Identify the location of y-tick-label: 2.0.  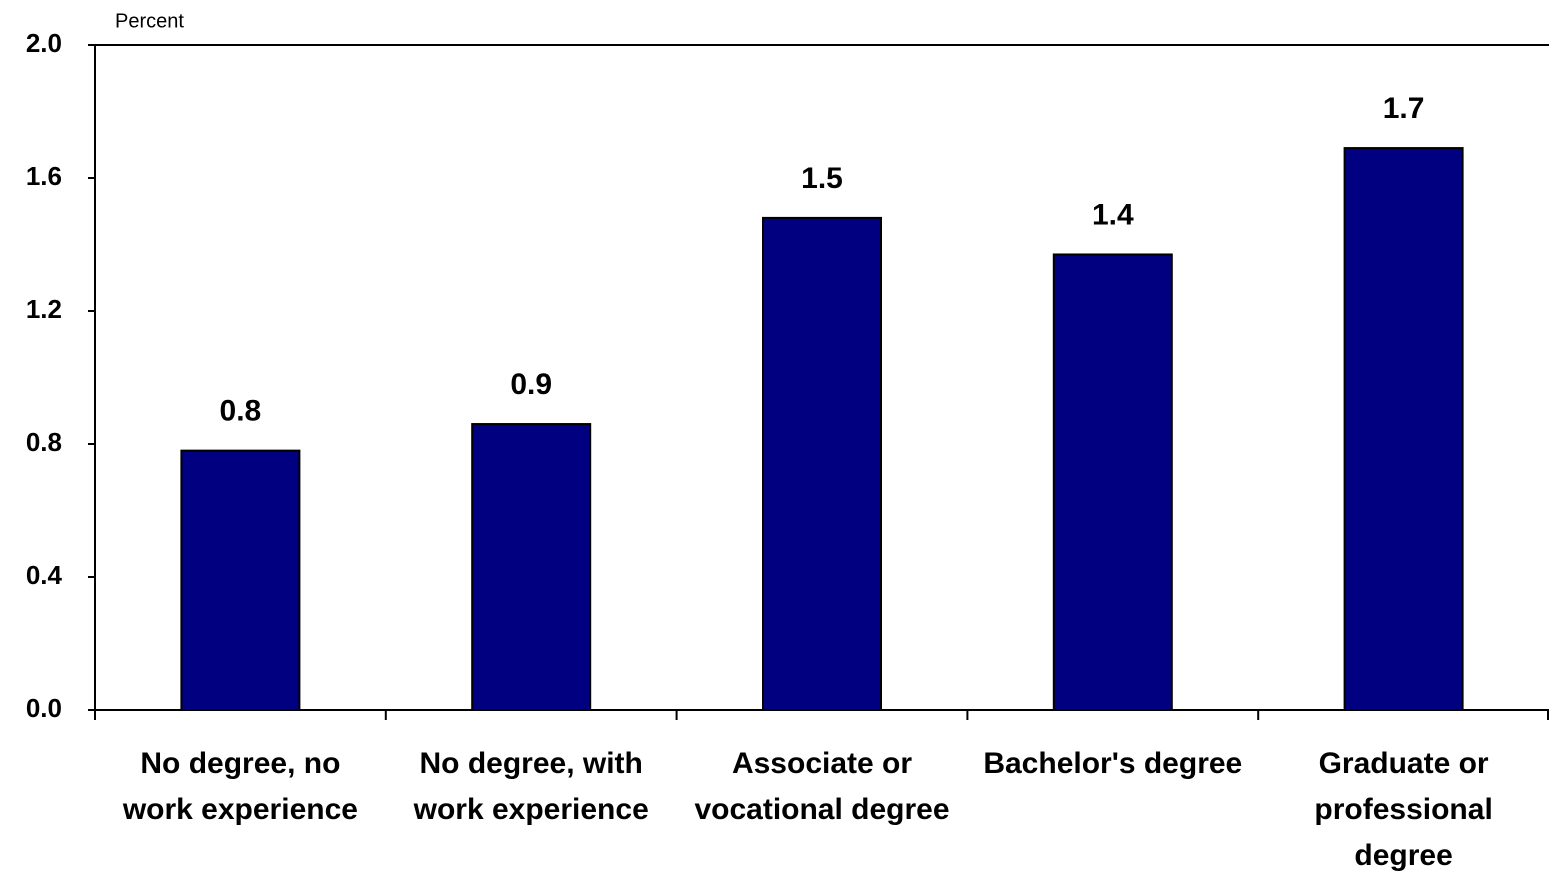
(44, 43).